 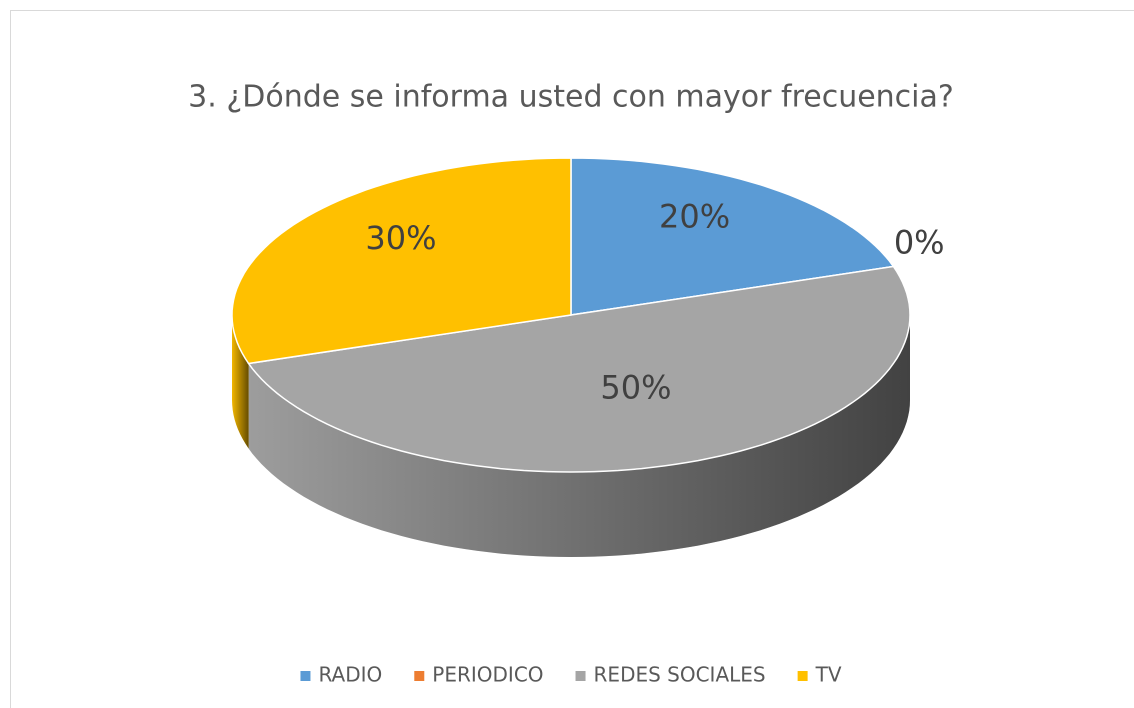 What do you see at coordinates (828, 675) in the screenshot?
I see `legend-label: TV` at bounding box center [828, 675].